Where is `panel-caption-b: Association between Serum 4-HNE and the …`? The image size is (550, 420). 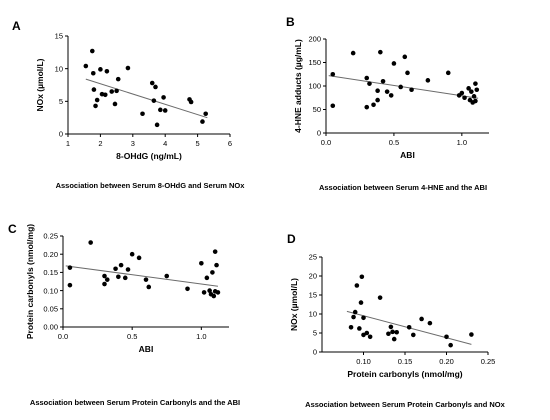 panel-caption-b: Association between Serum 4-HNE and the … is located at coordinates (403, 187).